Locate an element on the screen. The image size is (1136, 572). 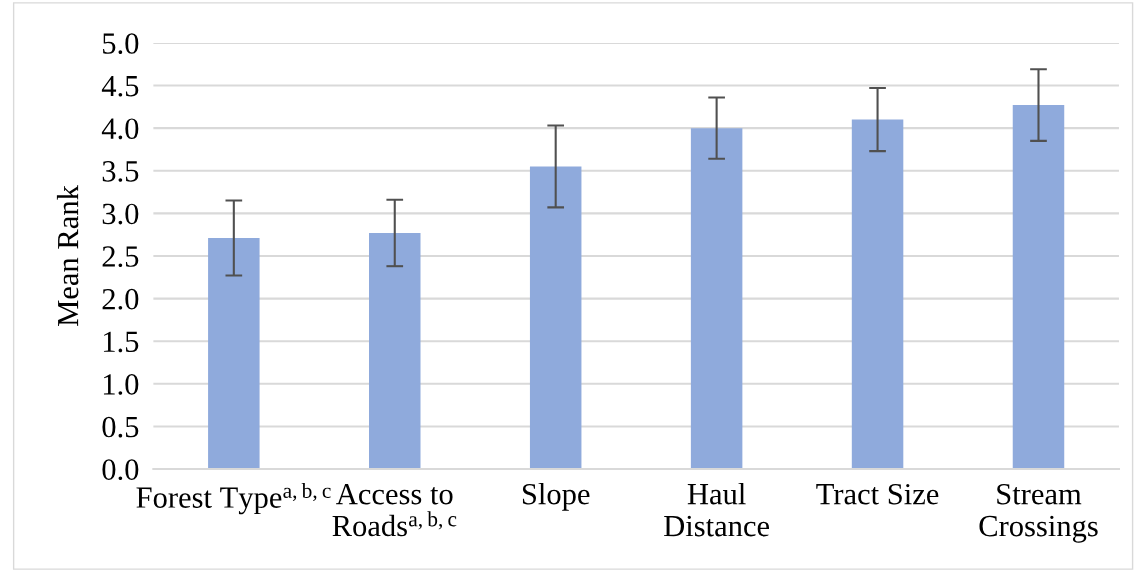
y-tick-label: 2.0 is located at coordinates (120, 299).